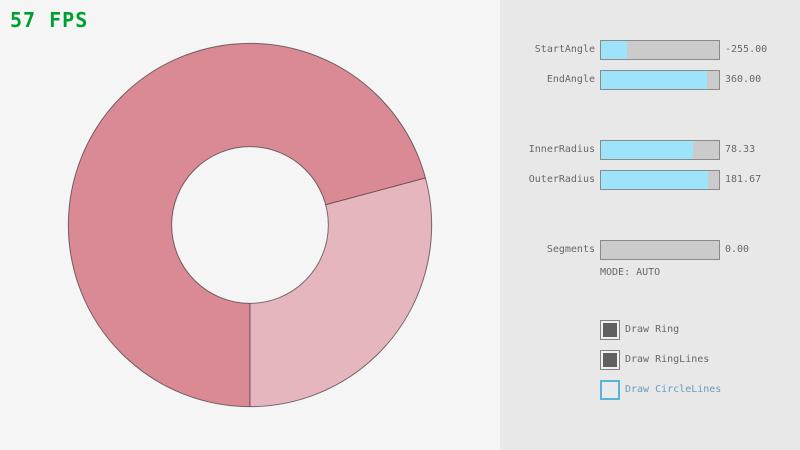 This screenshot has width=800, height=450. I want to click on ring-inner-hole, so click(250, 225).